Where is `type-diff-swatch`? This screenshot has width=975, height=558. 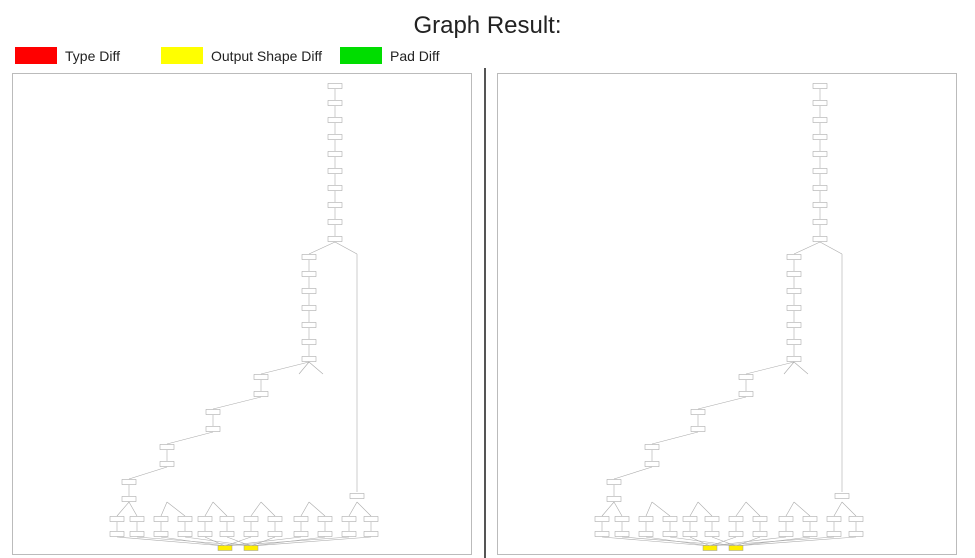
type-diff-swatch is located at coordinates (36, 55).